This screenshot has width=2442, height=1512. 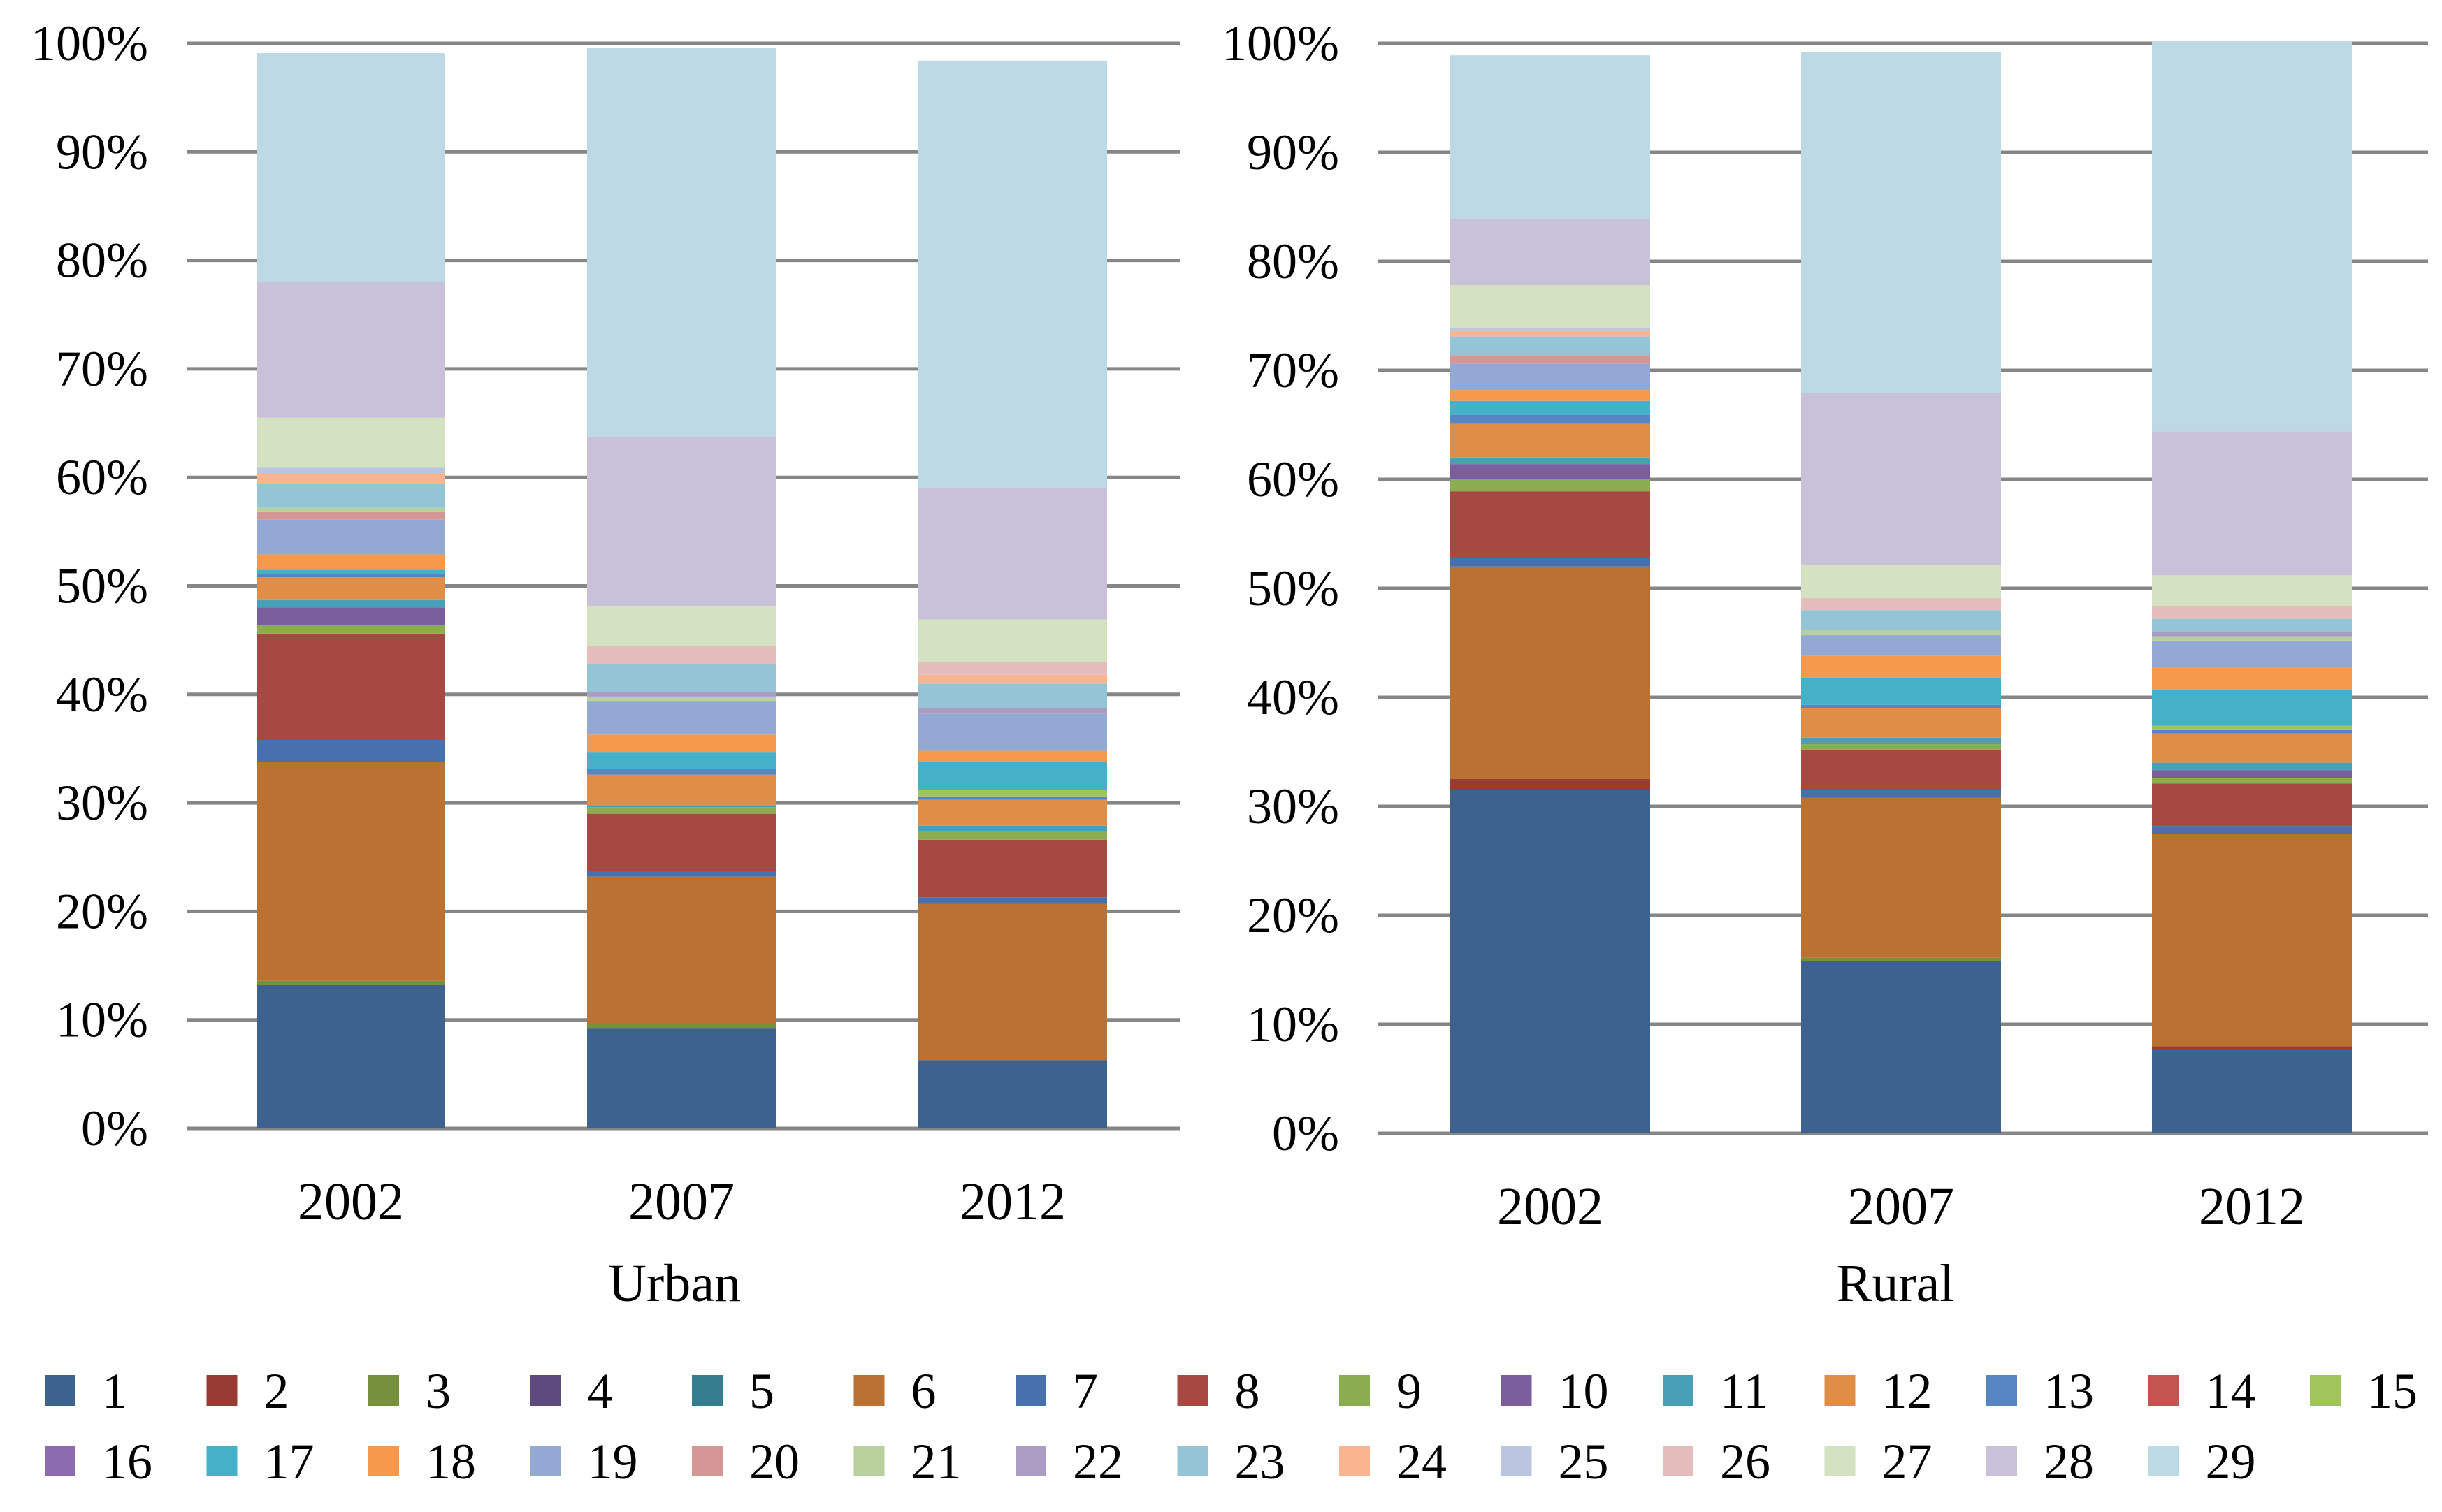 What do you see at coordinates (409, 1391) in the screenshot?
I see `legend-item: 3` at bounding box center [409, 1391].